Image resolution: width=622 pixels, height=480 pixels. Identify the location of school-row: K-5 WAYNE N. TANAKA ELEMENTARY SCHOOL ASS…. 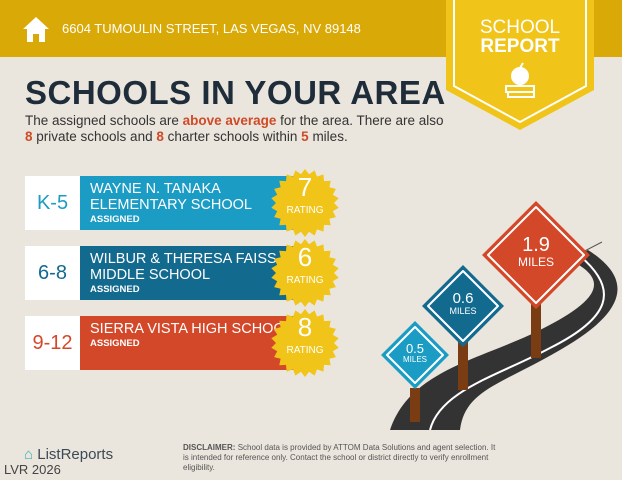
(182, 203).